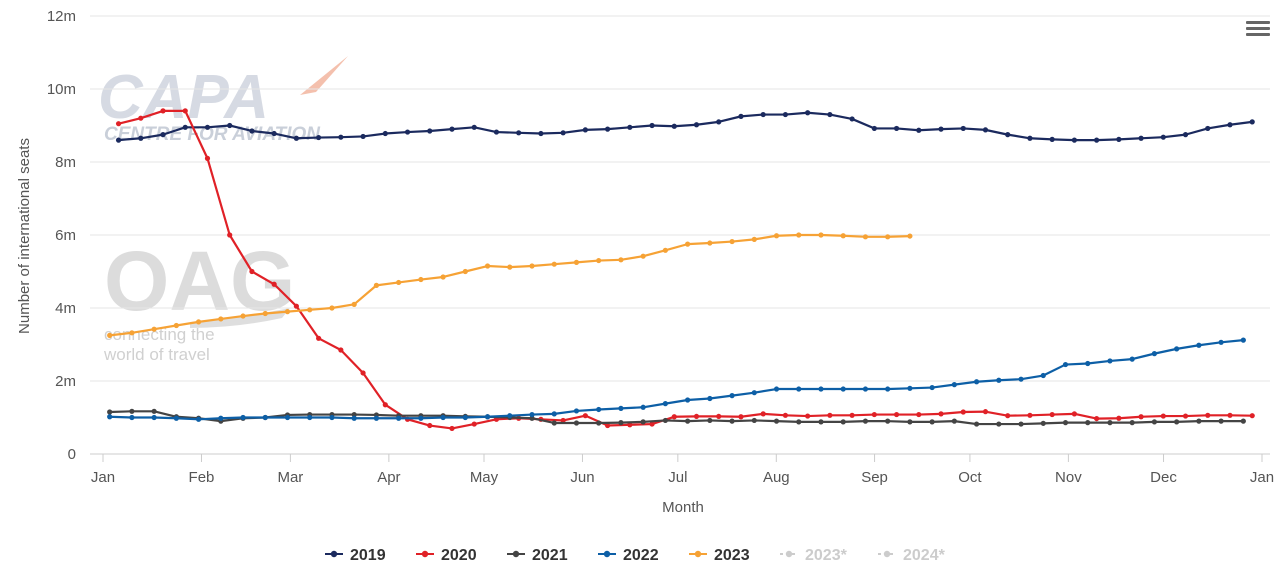 This screenshot has height=572, width=1287. I want to click on legend-item-2022: 2022, so click(628, 555).